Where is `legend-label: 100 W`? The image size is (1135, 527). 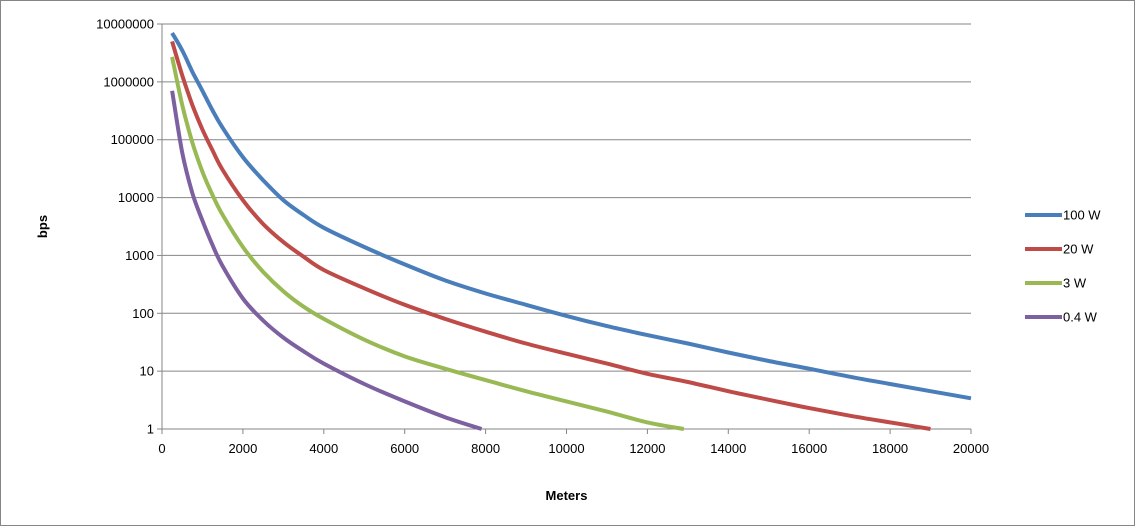
legend-label: 100 W is located at coordinates (1082, 215).